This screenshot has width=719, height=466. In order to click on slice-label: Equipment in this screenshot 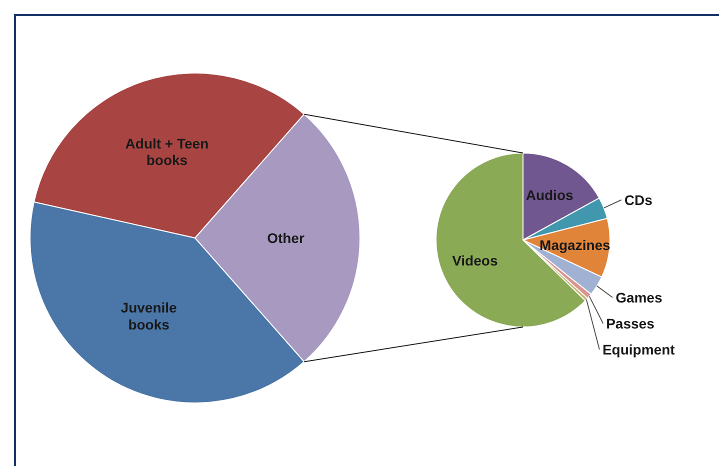, I will do `click(639, 350)`.